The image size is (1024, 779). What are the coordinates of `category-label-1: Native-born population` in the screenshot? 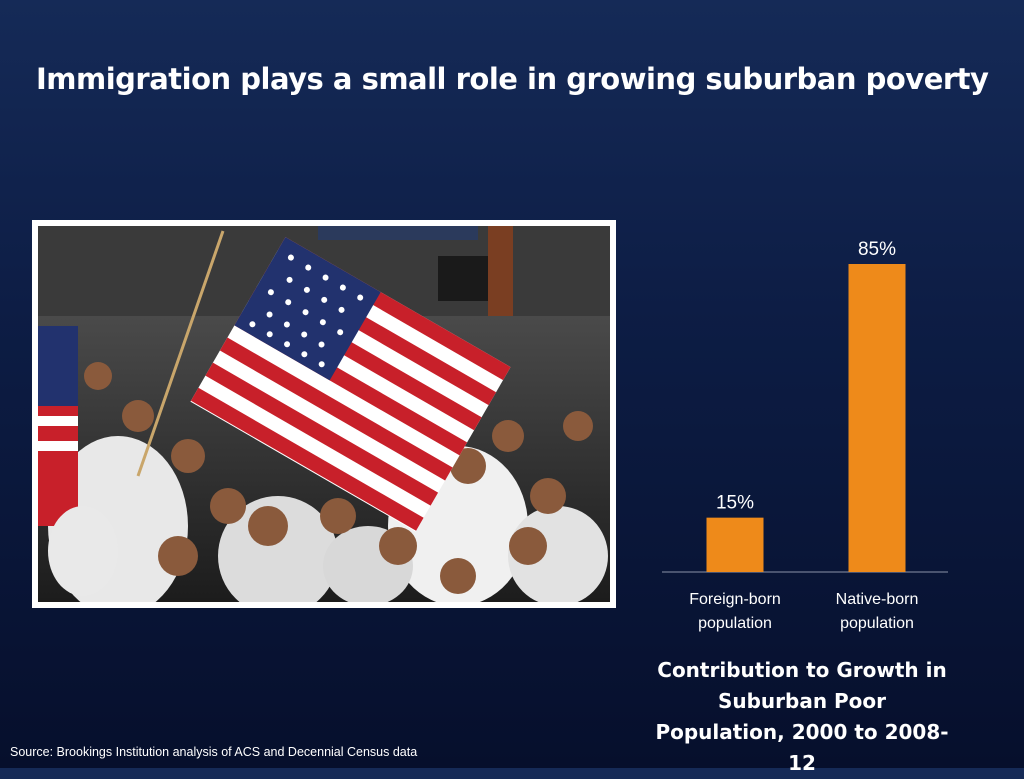 It's located at (877, 611).